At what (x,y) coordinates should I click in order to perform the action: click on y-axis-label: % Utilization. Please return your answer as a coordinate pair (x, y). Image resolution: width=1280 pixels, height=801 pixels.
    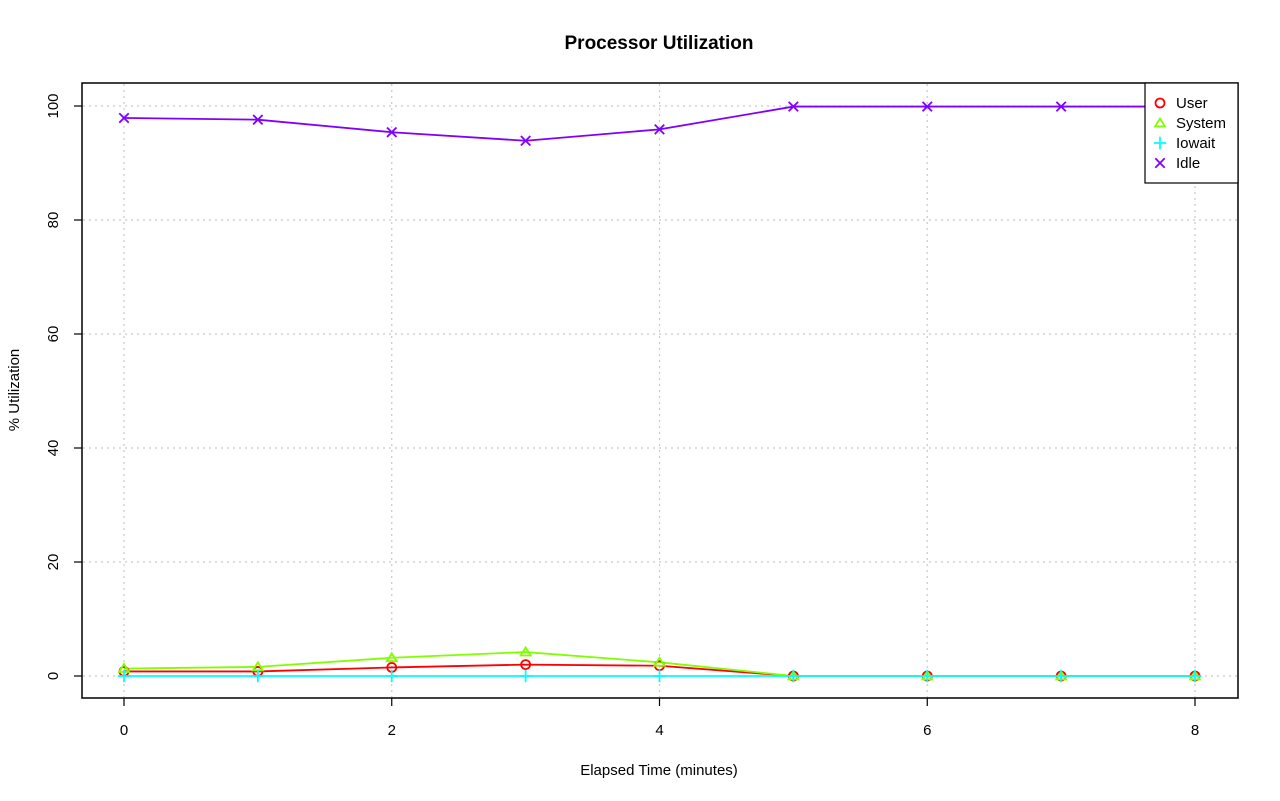
    Looking at the image, I should click on (14, 390).